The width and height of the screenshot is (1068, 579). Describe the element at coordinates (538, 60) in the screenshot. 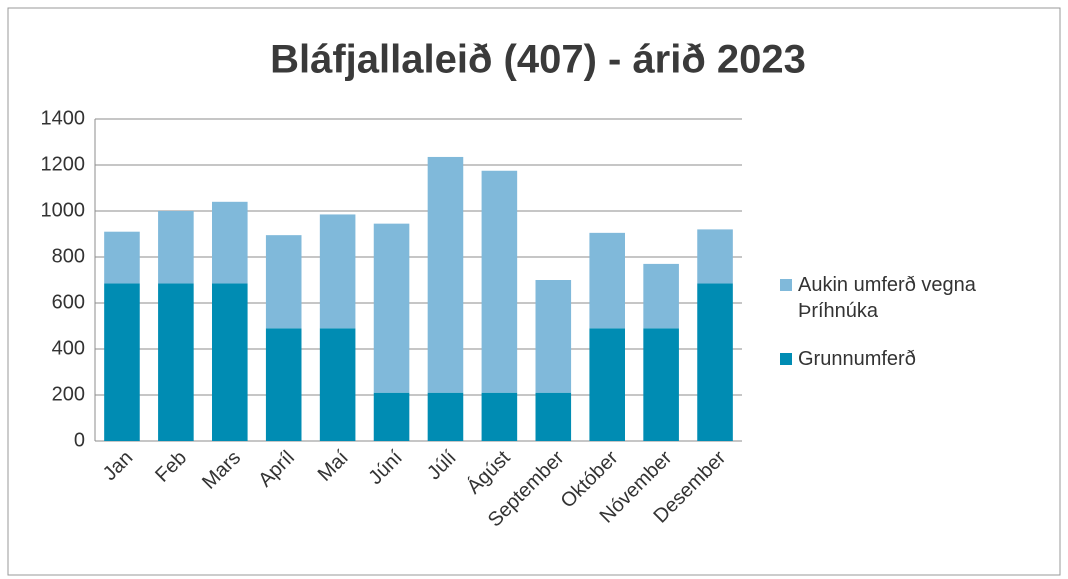

I see `chart-title: Bláfjallaleið (407) - árið 2023` at that location.